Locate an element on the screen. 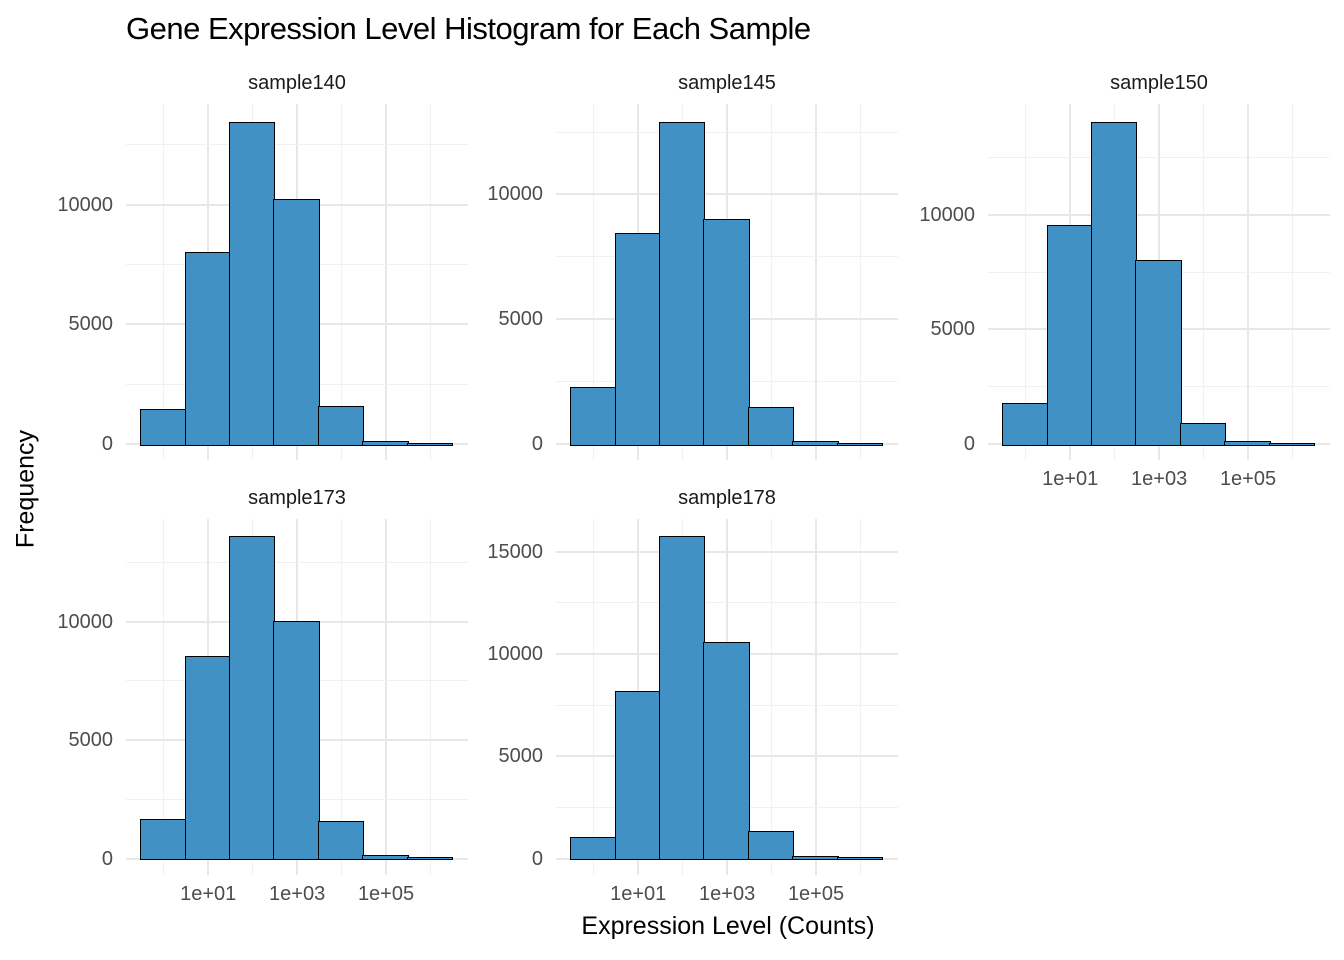  facet-title-sample173: sample173 is located at coordinates (297, 497).